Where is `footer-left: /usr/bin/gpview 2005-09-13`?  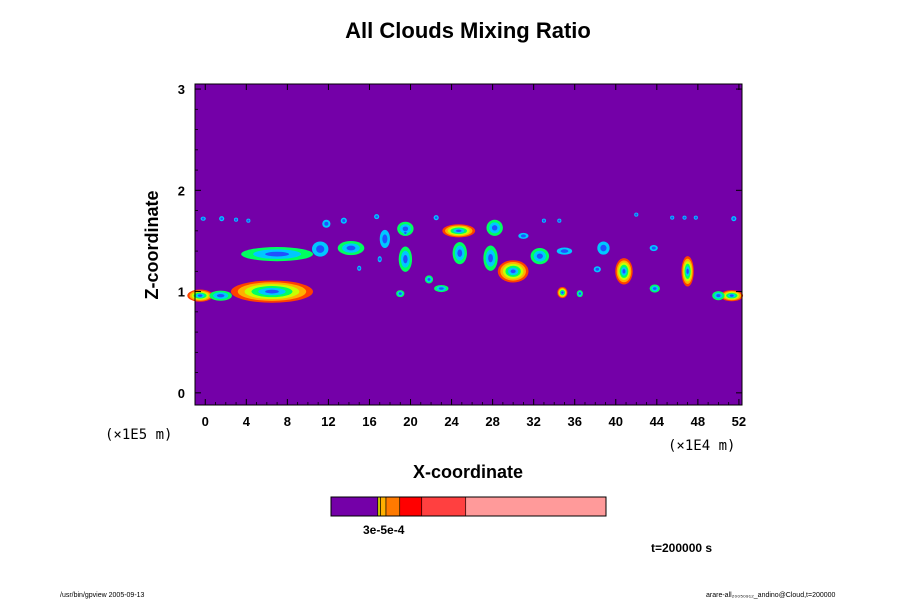 footer-left: /usr/bin/gpview 2005-09-13 is located at coordinates (102, 595).